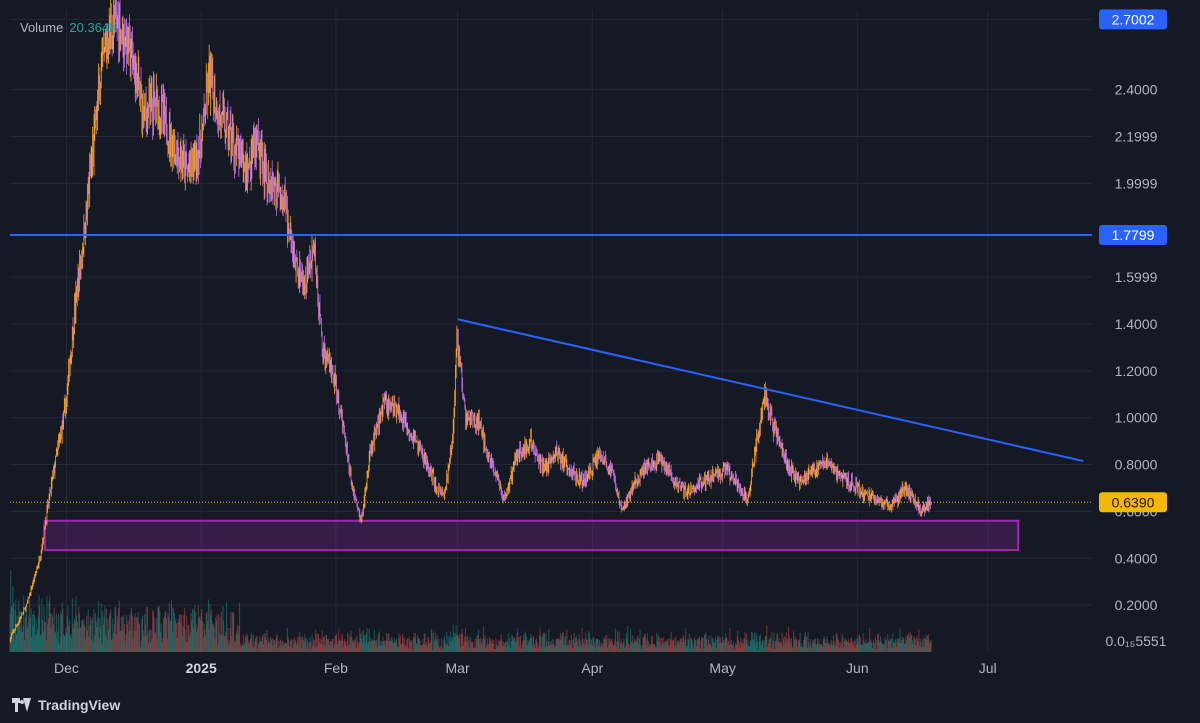 Image resolution: width=1200 pixels, height=723 pixels. I want to click on volume-legend: Volume 20.364K, so click(69, 27).